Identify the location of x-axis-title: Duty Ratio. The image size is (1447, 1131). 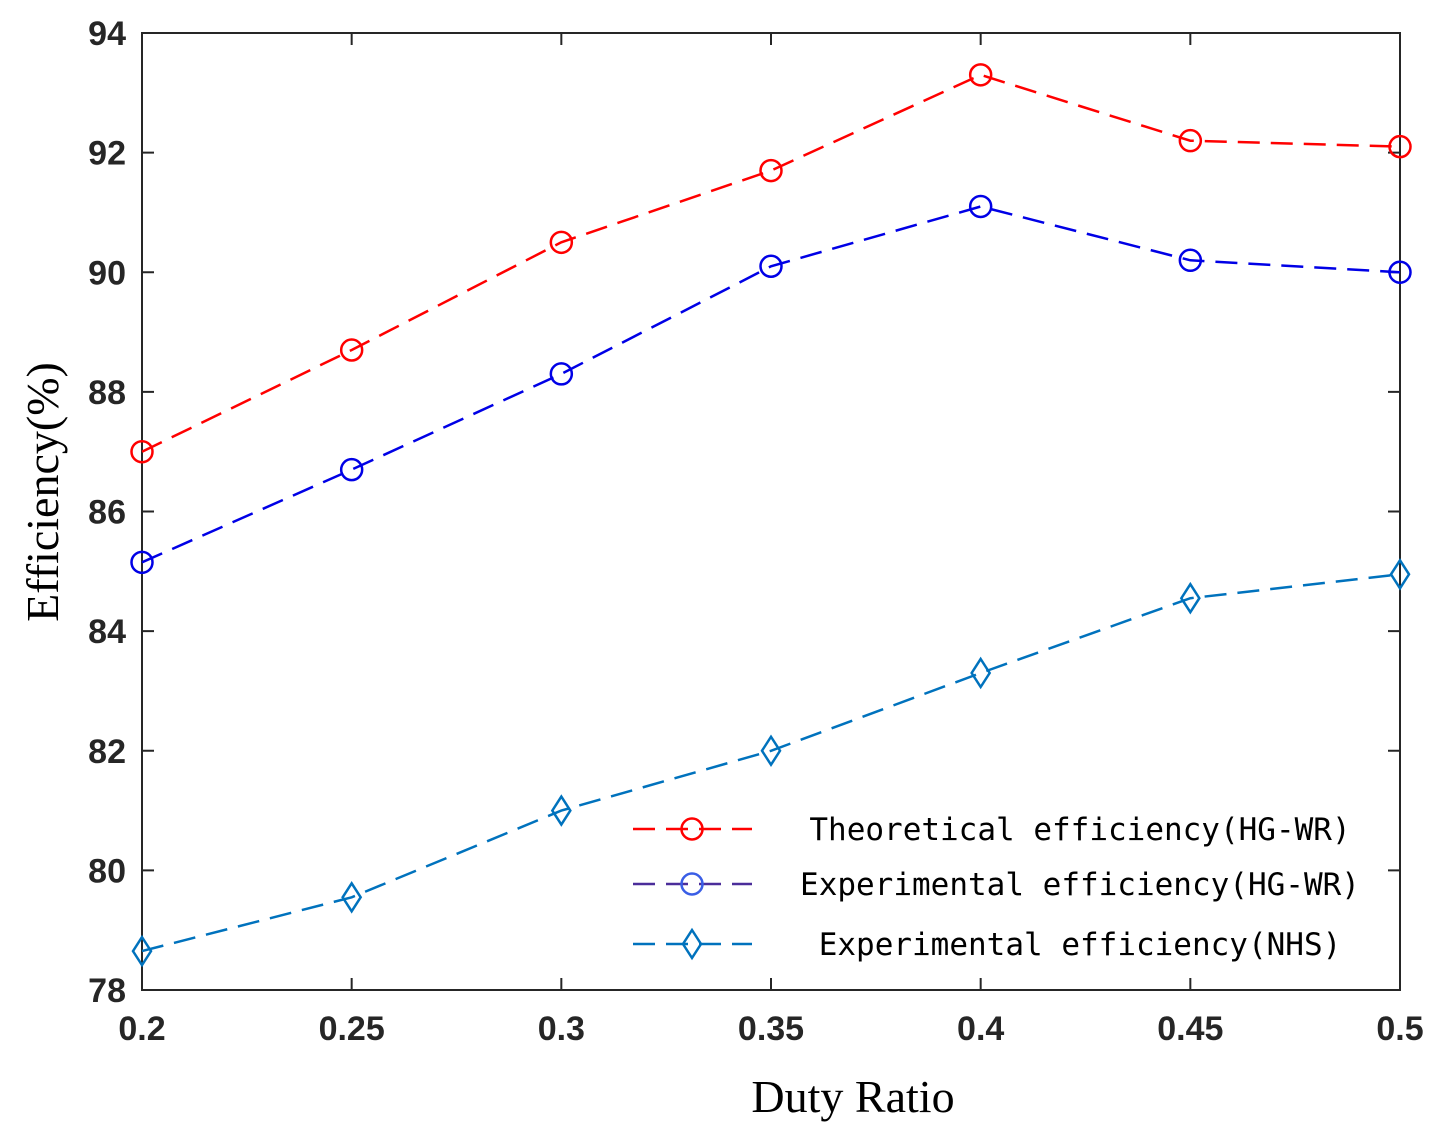
(852, 1096).